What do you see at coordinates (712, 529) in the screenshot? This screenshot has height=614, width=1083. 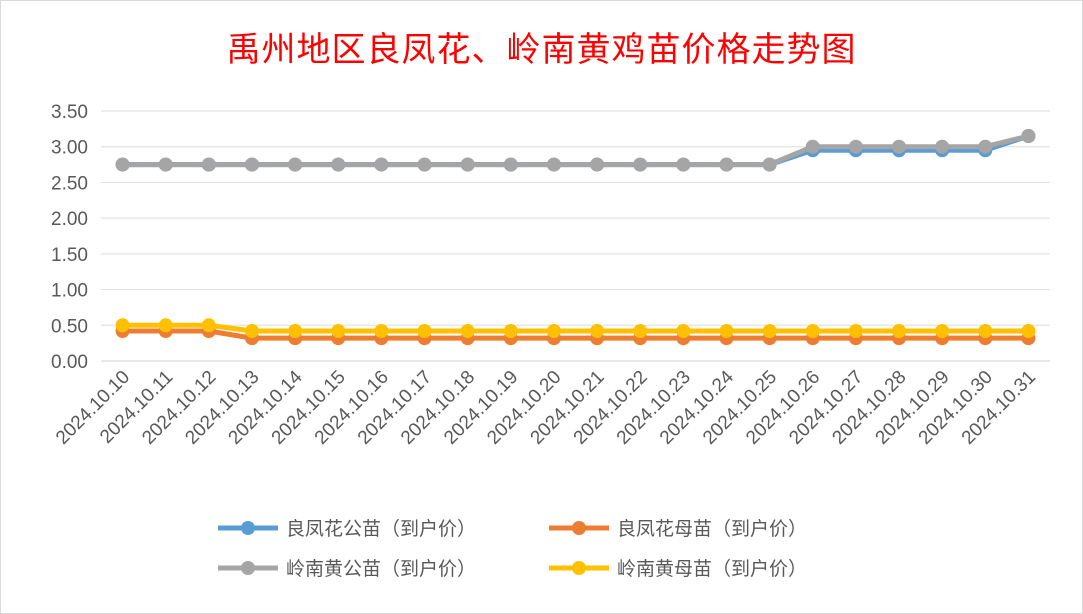 I see `legend-label: 良凤花母苗（到户价）` at bounding box center [712, 529].